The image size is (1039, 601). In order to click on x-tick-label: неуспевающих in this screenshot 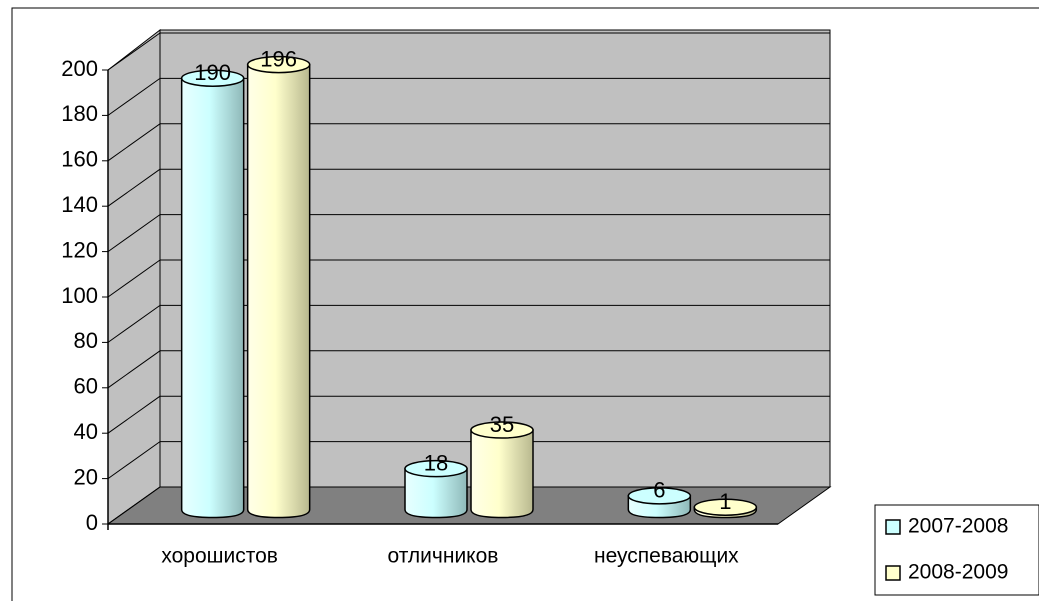, I will do `click(666, 556)`.